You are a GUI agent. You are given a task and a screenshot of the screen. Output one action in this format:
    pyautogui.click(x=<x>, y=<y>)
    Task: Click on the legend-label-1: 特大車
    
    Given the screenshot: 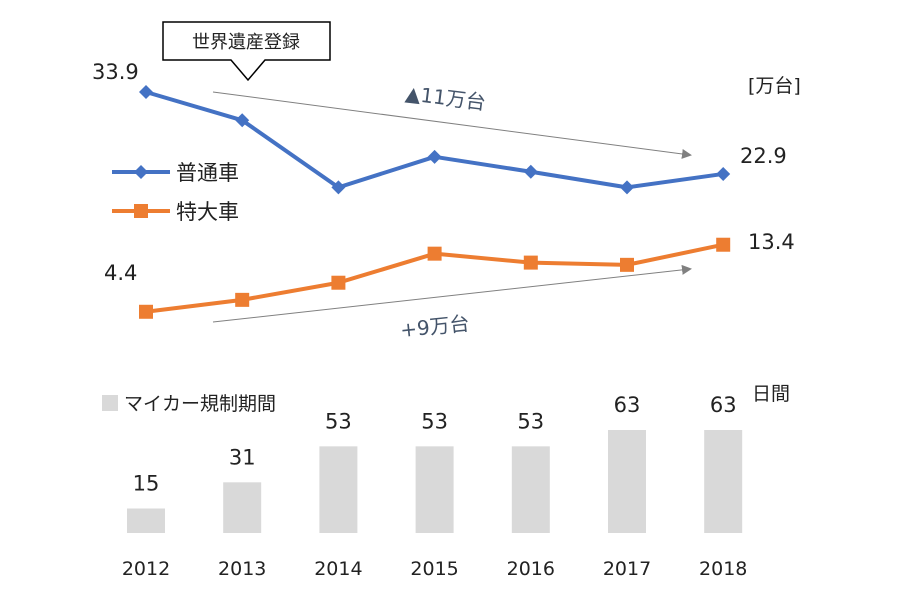 What is the action you would take?
    pyautogui.click(x=207, y=212)
    